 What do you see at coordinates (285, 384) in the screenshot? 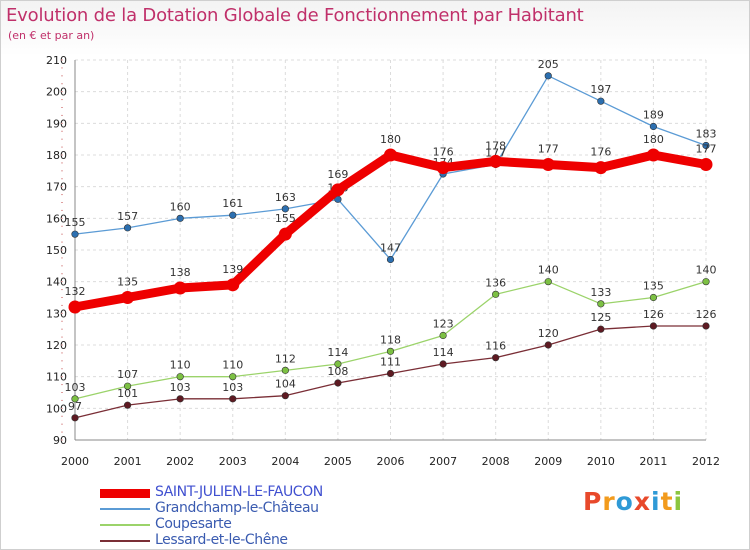
I see `data-label: 104` at bounding box center [285, 384].